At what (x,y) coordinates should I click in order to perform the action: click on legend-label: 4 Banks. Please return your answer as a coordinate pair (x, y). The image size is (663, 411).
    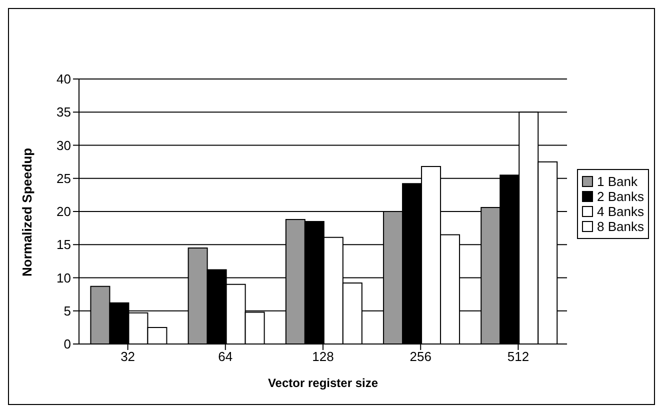
    Looking at the image, I should click on (620, 211).